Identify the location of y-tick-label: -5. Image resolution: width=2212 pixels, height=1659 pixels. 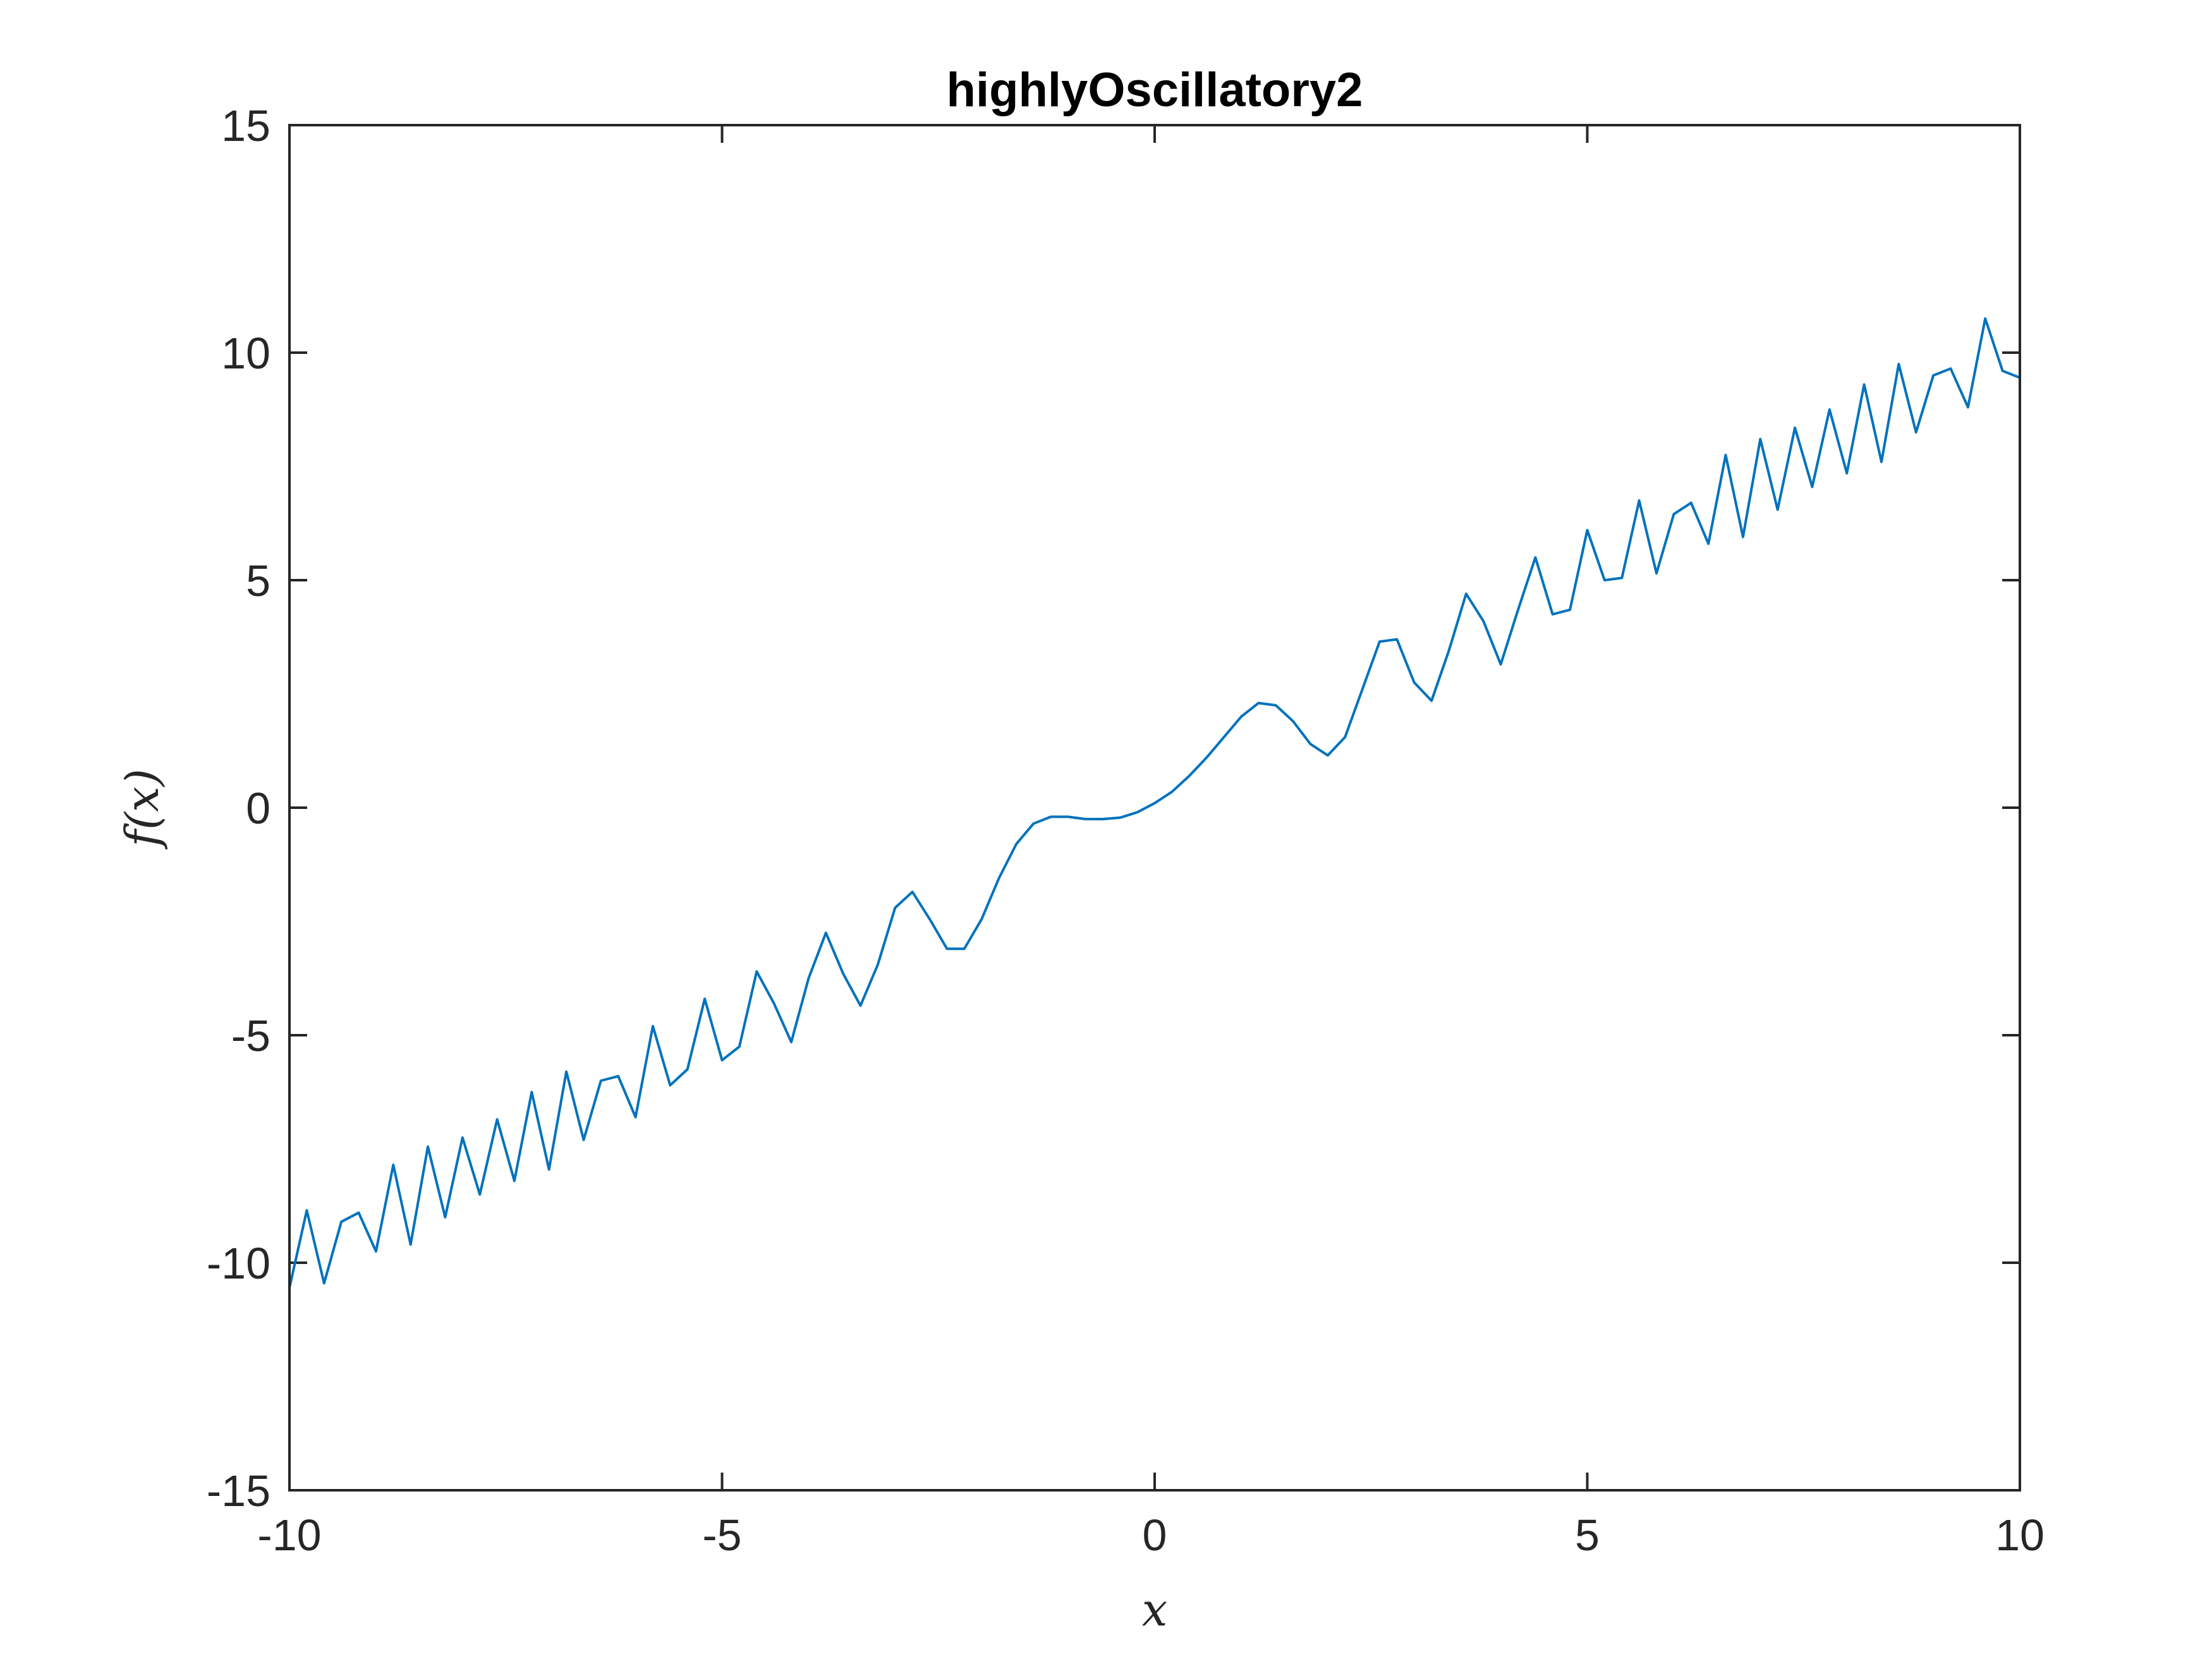
(251, 1035).